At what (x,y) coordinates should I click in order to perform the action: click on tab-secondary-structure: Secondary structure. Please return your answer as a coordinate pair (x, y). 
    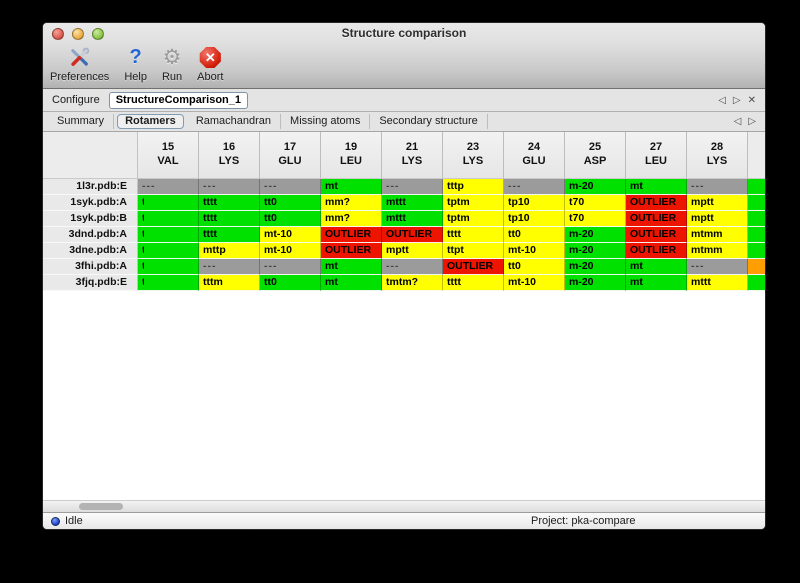
    Looking at the image, I should click on (429, 121).